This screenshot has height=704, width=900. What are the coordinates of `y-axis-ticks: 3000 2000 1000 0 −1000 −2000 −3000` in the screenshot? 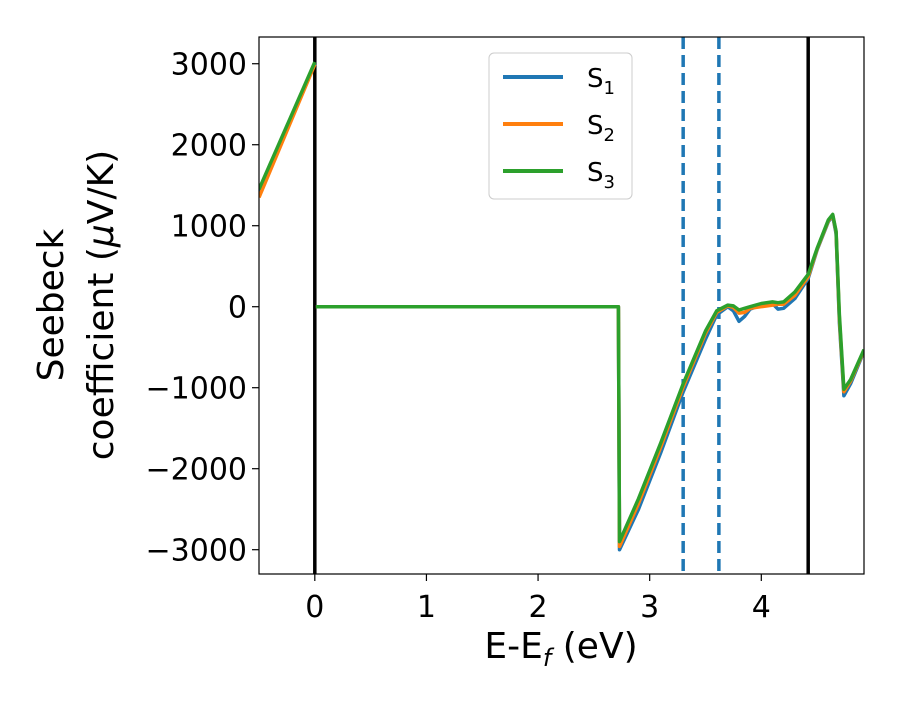 It's located at (202, 308).